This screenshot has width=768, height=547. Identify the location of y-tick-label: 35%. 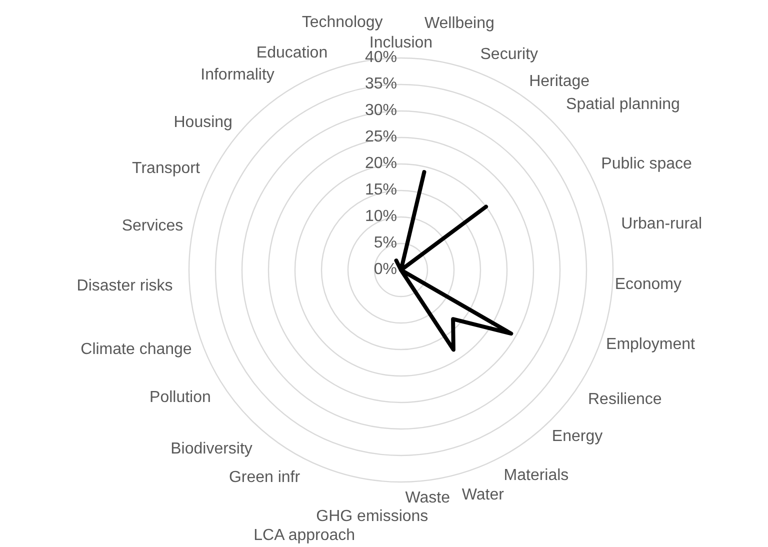
(380, 84).